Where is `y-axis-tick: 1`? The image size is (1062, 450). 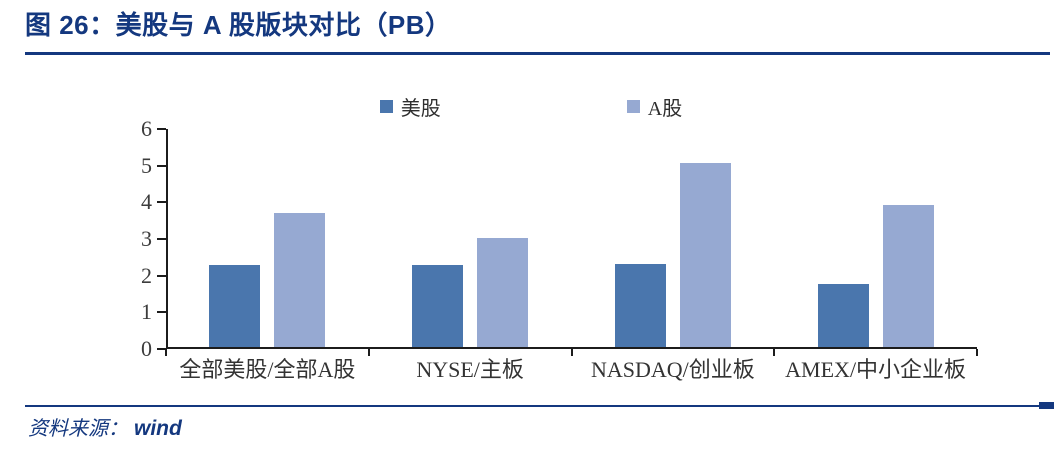 y-axis-tick: 1 is located at coordinates (153, 312).